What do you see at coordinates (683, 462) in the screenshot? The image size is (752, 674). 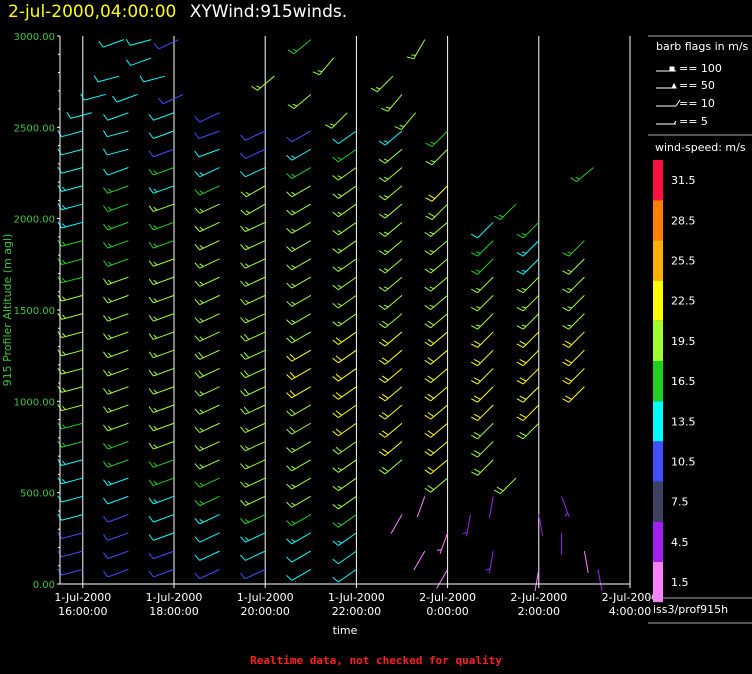 I see `colorbar-label: 10.5` at bounding box center [683, 462].